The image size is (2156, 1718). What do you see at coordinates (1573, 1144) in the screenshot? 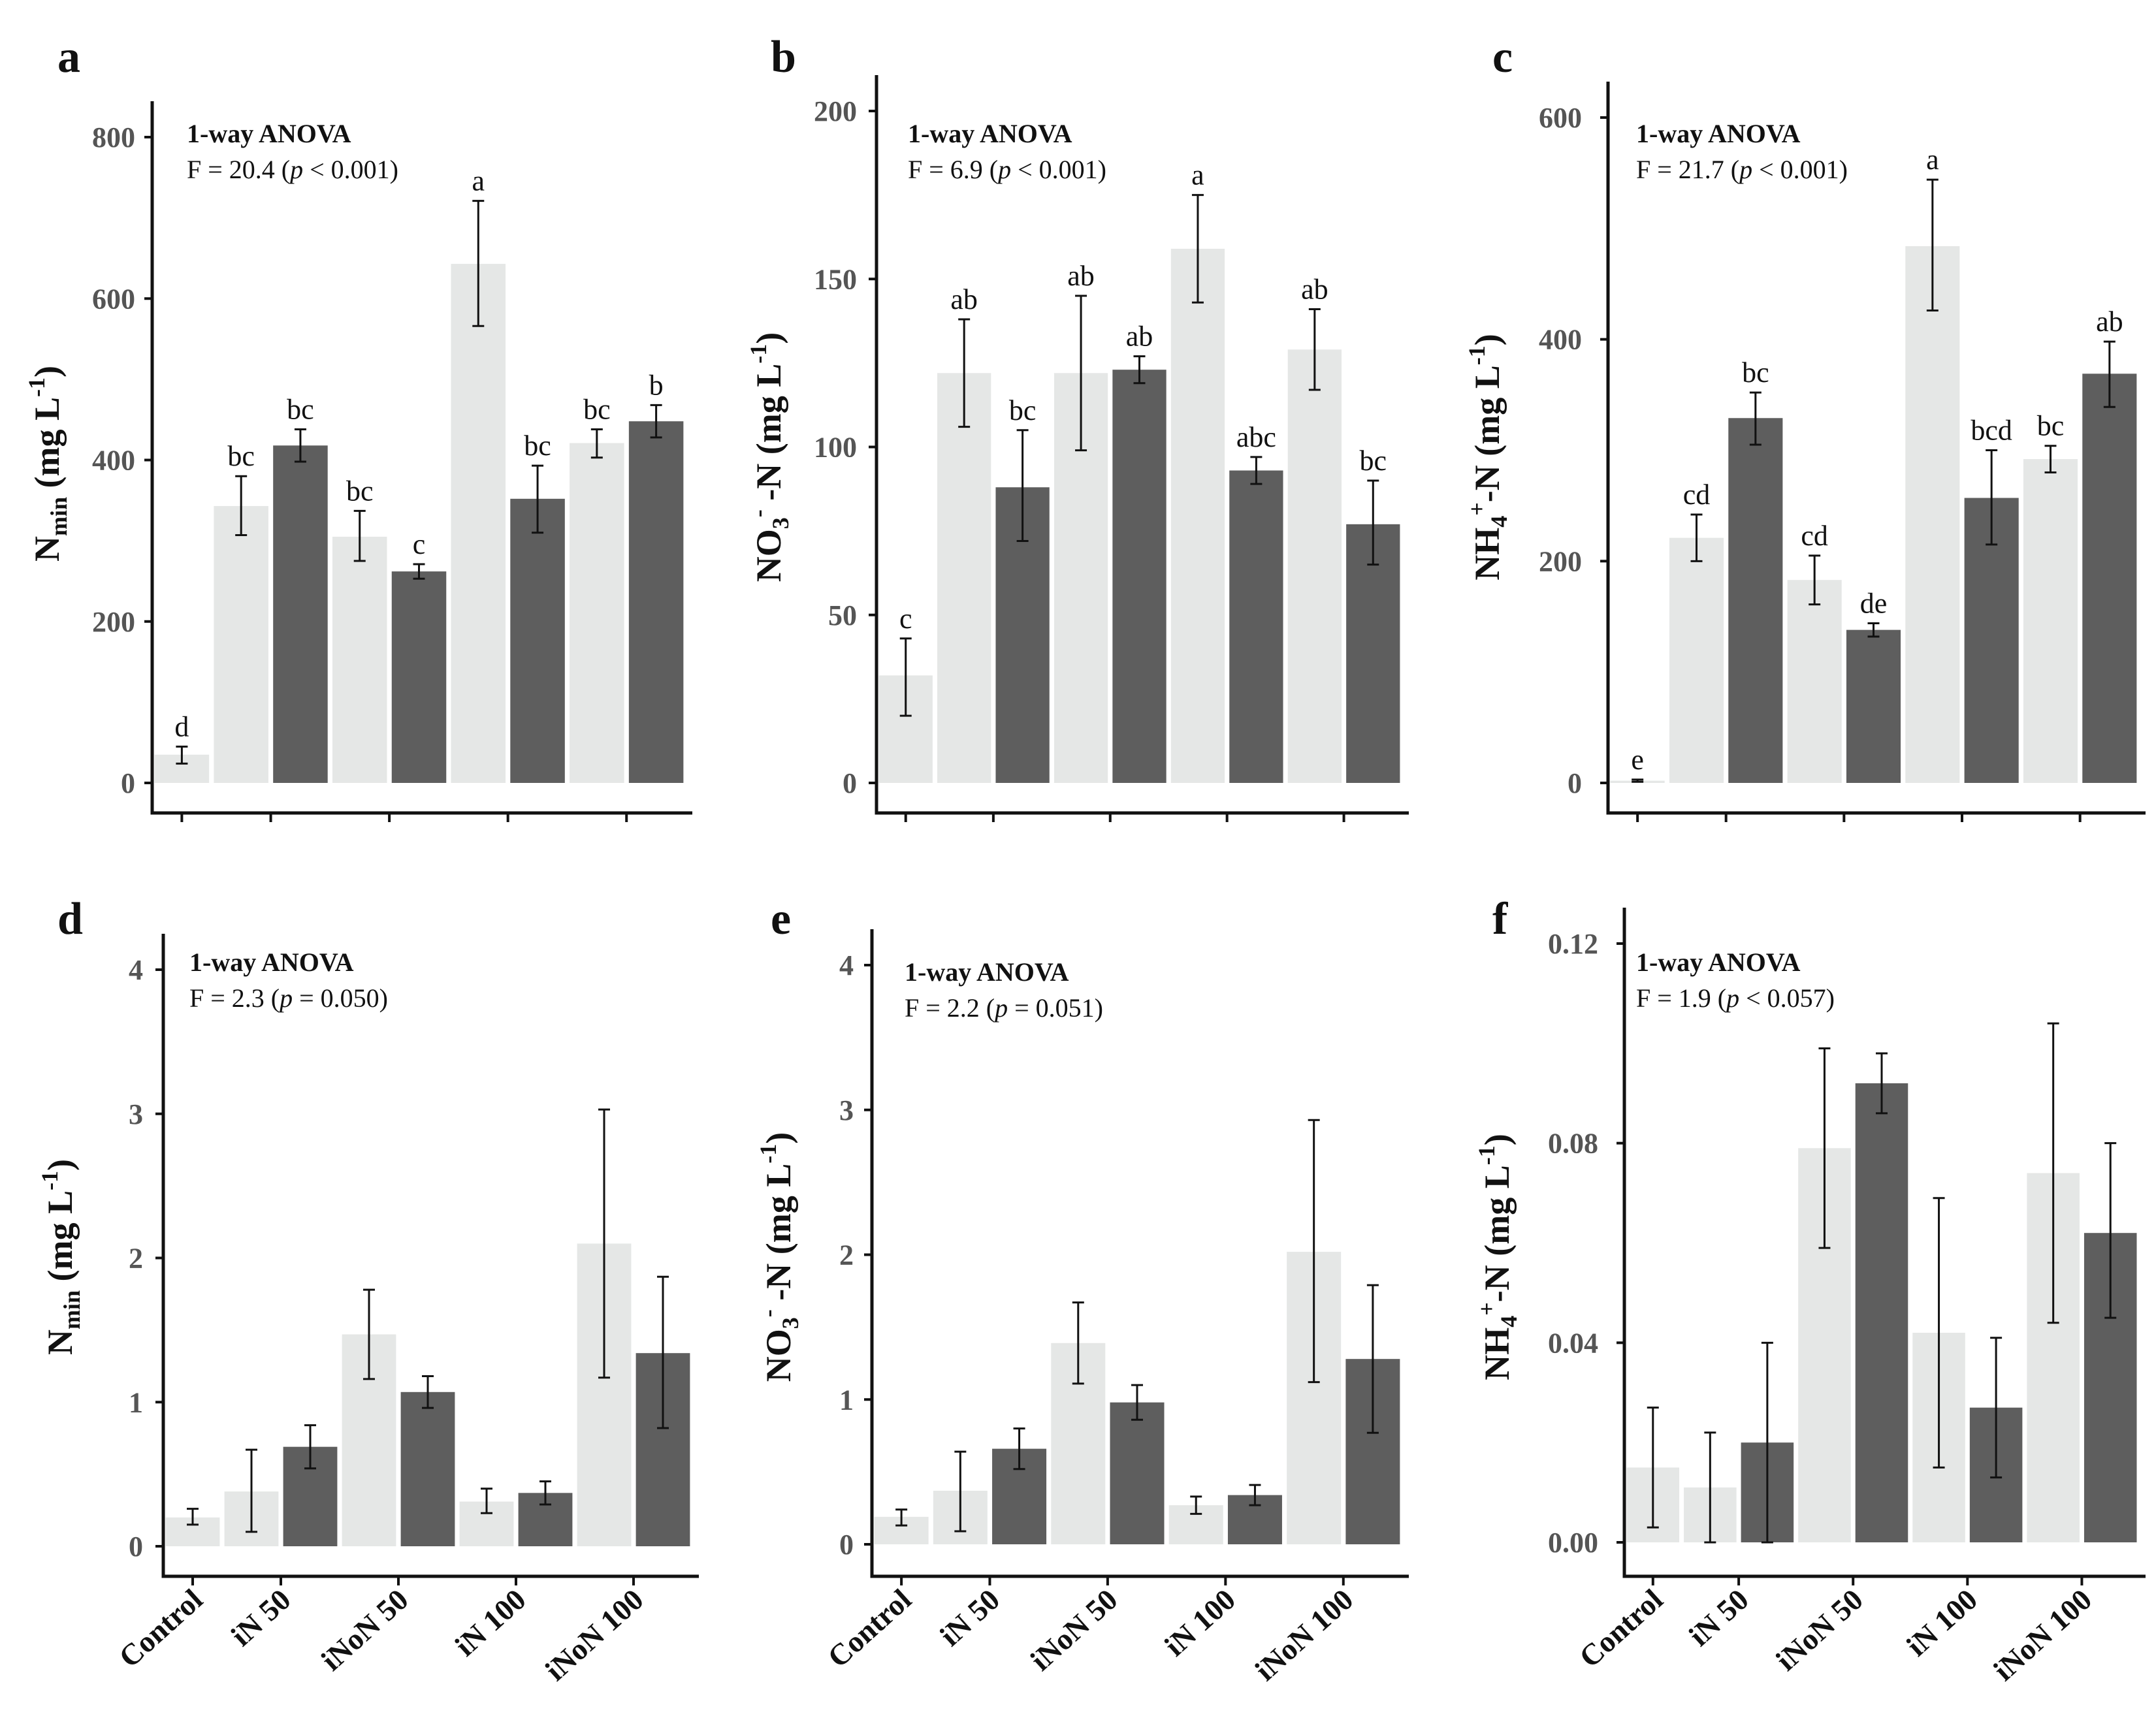
I see `y-tick-label: 0.08` at bounding box center [1573, 1144].